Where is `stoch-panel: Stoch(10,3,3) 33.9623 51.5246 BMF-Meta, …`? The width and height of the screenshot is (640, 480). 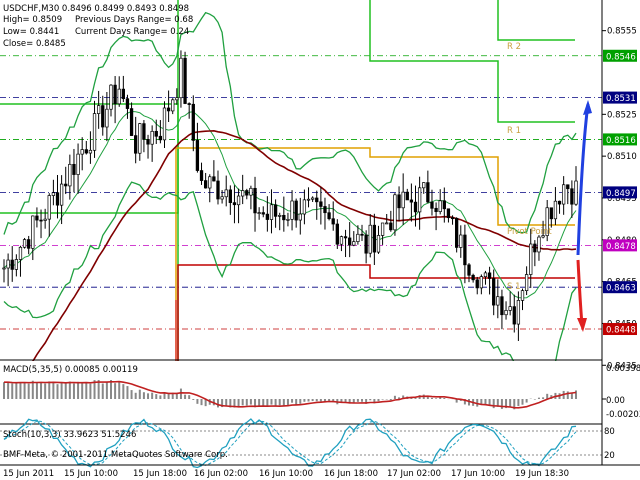
stoch-panel: Stoch(10,3,3) 33.9623 51.5246 BMF-Meta, … is located at coordinates (301, 443).